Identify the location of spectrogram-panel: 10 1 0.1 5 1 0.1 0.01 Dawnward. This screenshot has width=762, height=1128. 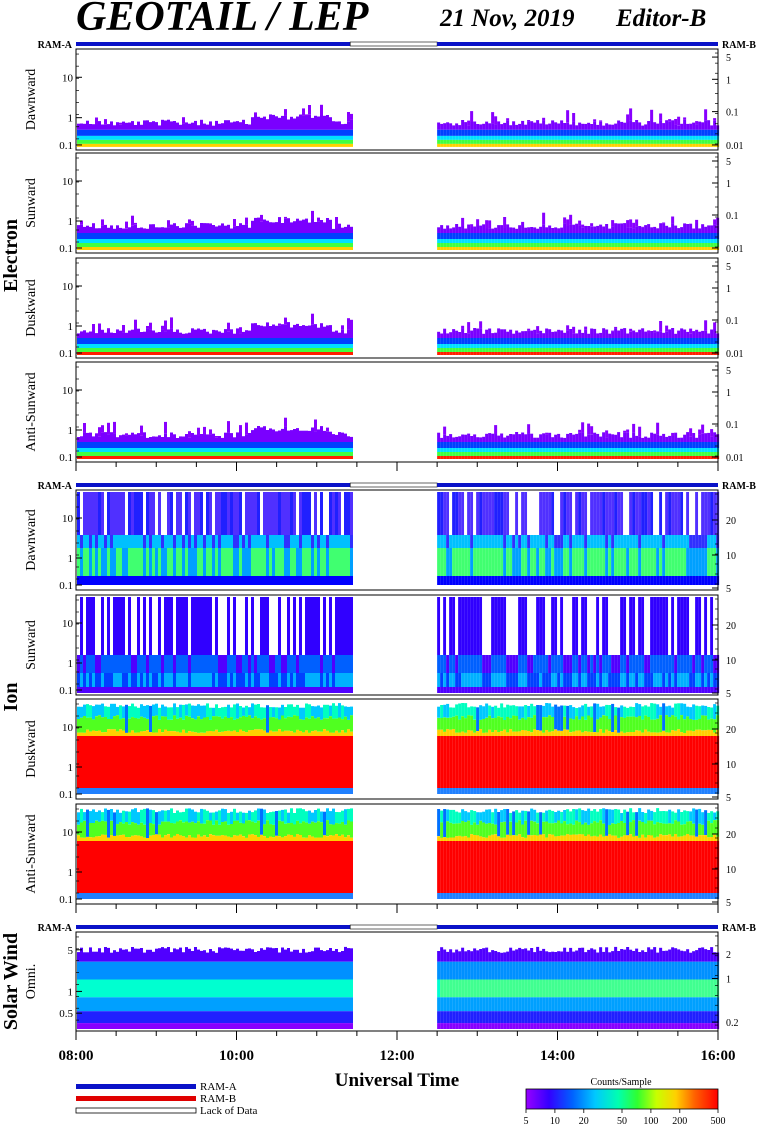
(384, 100).